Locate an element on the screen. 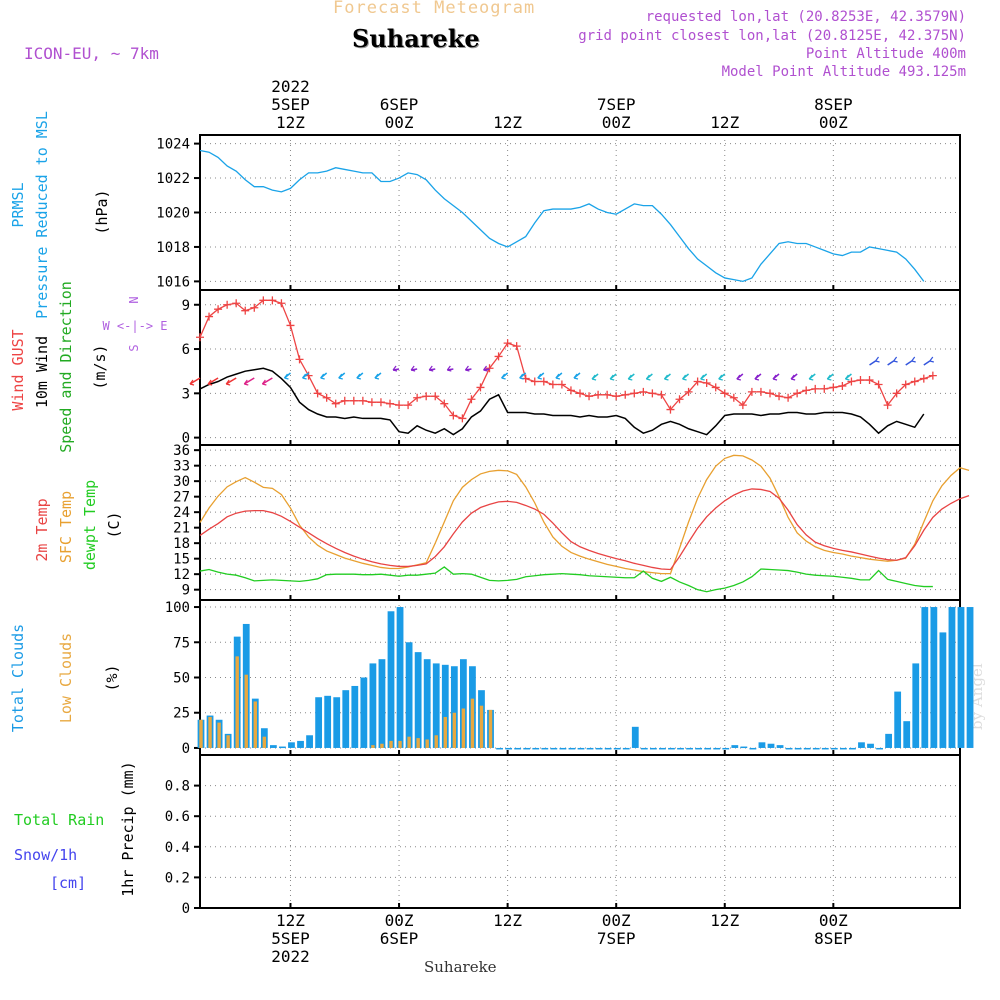 The image size is (1000, 1000). y-tick-label: 1018 is located at coordinates (173, 248).